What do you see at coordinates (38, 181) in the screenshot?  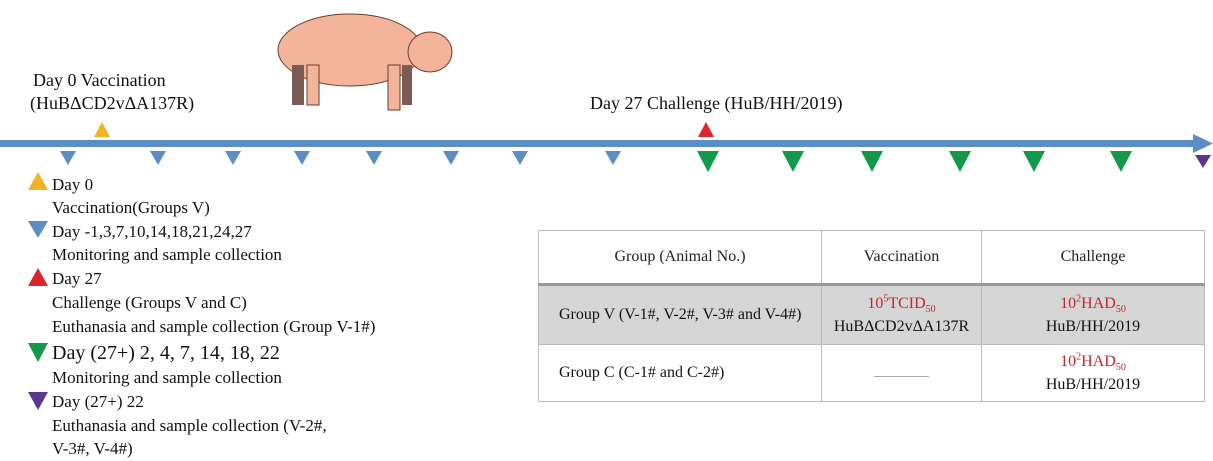 I see `legend-yellow-icon` at bounding box center [38, 181].